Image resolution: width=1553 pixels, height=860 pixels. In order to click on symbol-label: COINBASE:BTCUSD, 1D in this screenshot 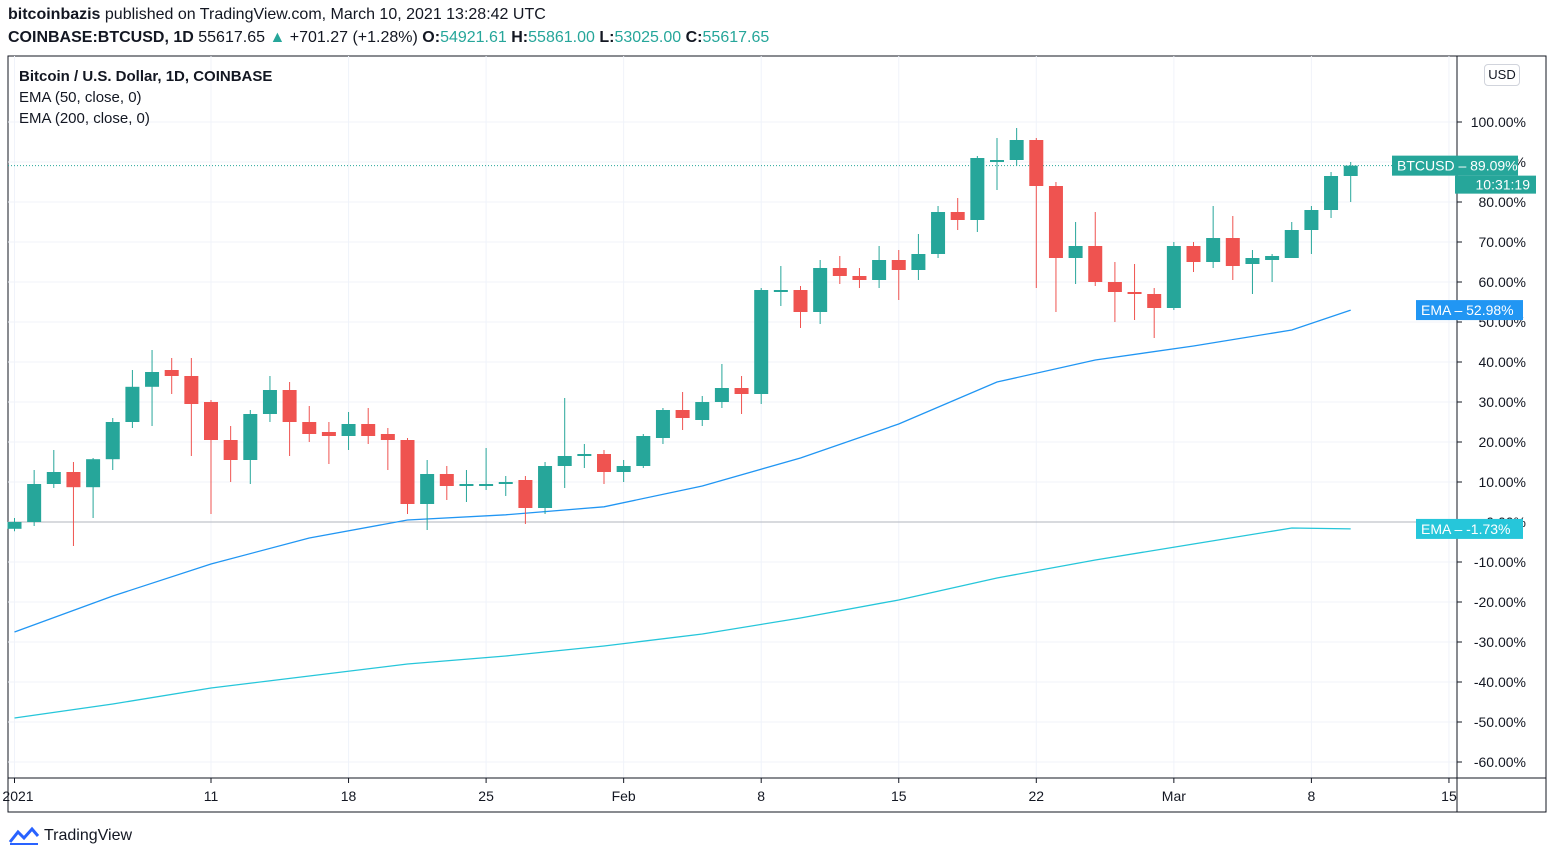, I will do `click(101, 37)`.